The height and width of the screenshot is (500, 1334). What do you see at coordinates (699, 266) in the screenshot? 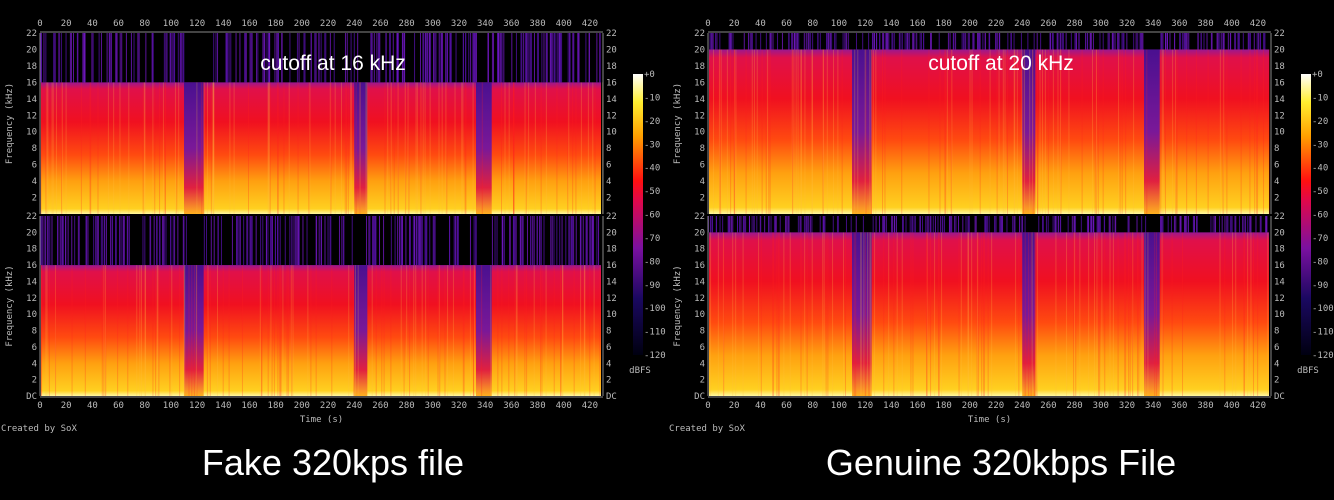
I see `y-tick-label: 16` at bounding box center [699, 266].